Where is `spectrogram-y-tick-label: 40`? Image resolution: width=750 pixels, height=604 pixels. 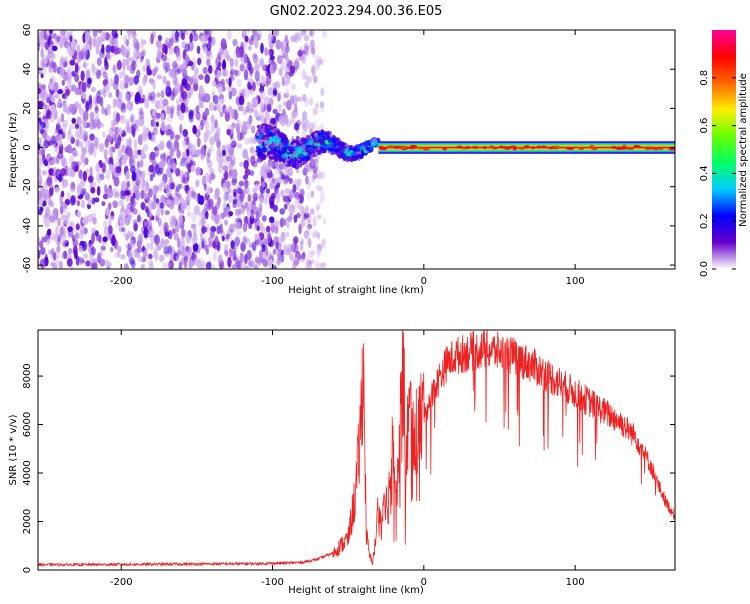 spectrogram-y-tick-label: 40 is located at coordinates (27, 69).